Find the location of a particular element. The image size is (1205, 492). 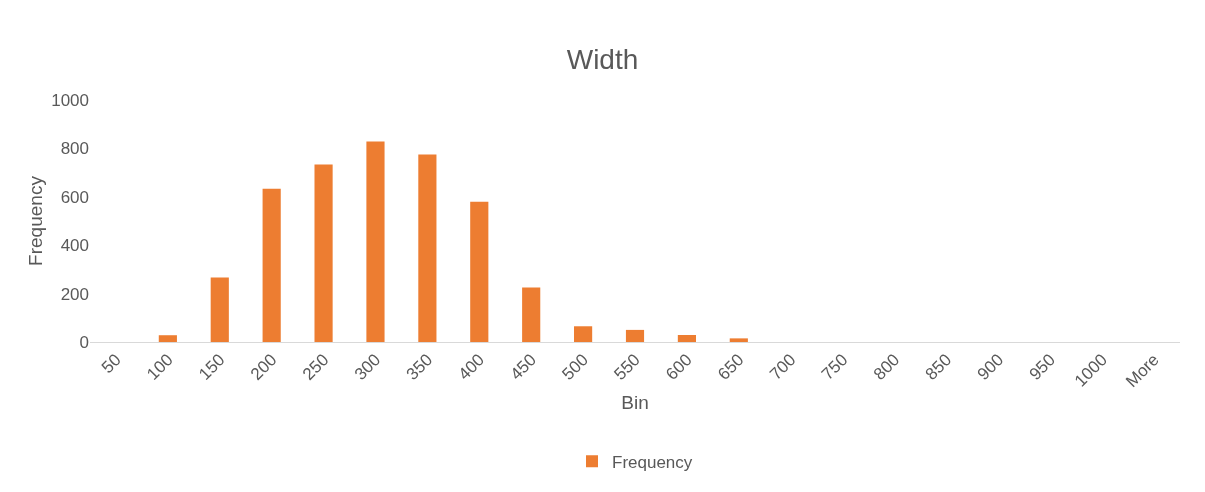

x-tick-label: 950 is located at coordinates (1042, 367).